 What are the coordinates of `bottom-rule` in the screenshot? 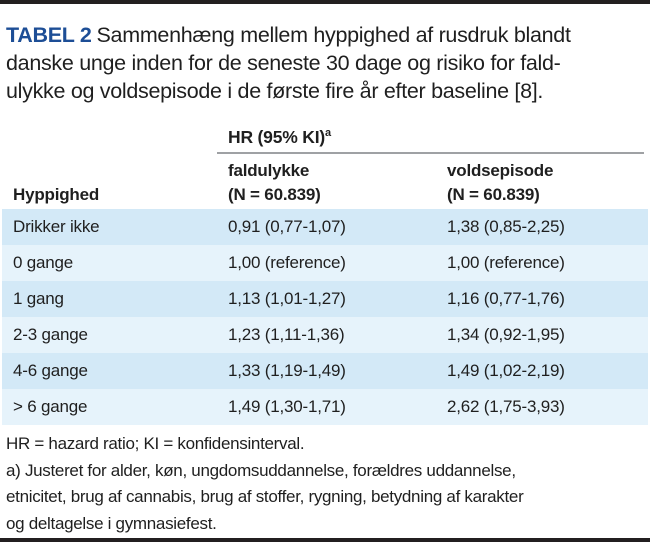 It's located at (325, 540).